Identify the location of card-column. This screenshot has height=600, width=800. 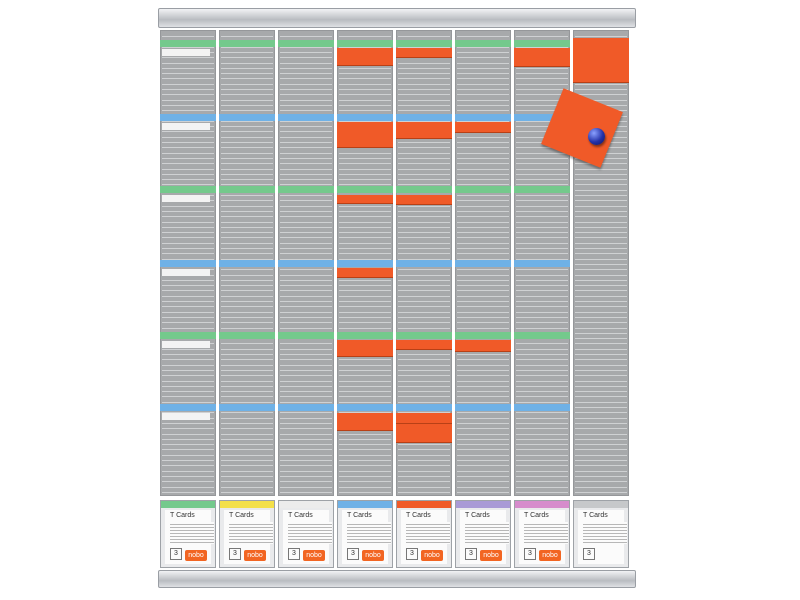
(483, 263).